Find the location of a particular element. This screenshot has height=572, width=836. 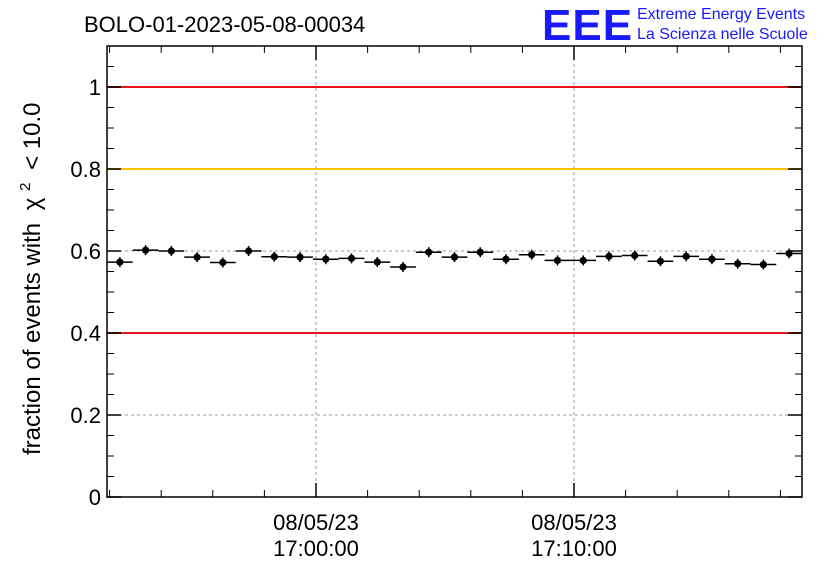

y-tick-label: 0 is located at coordinates (95, 497).